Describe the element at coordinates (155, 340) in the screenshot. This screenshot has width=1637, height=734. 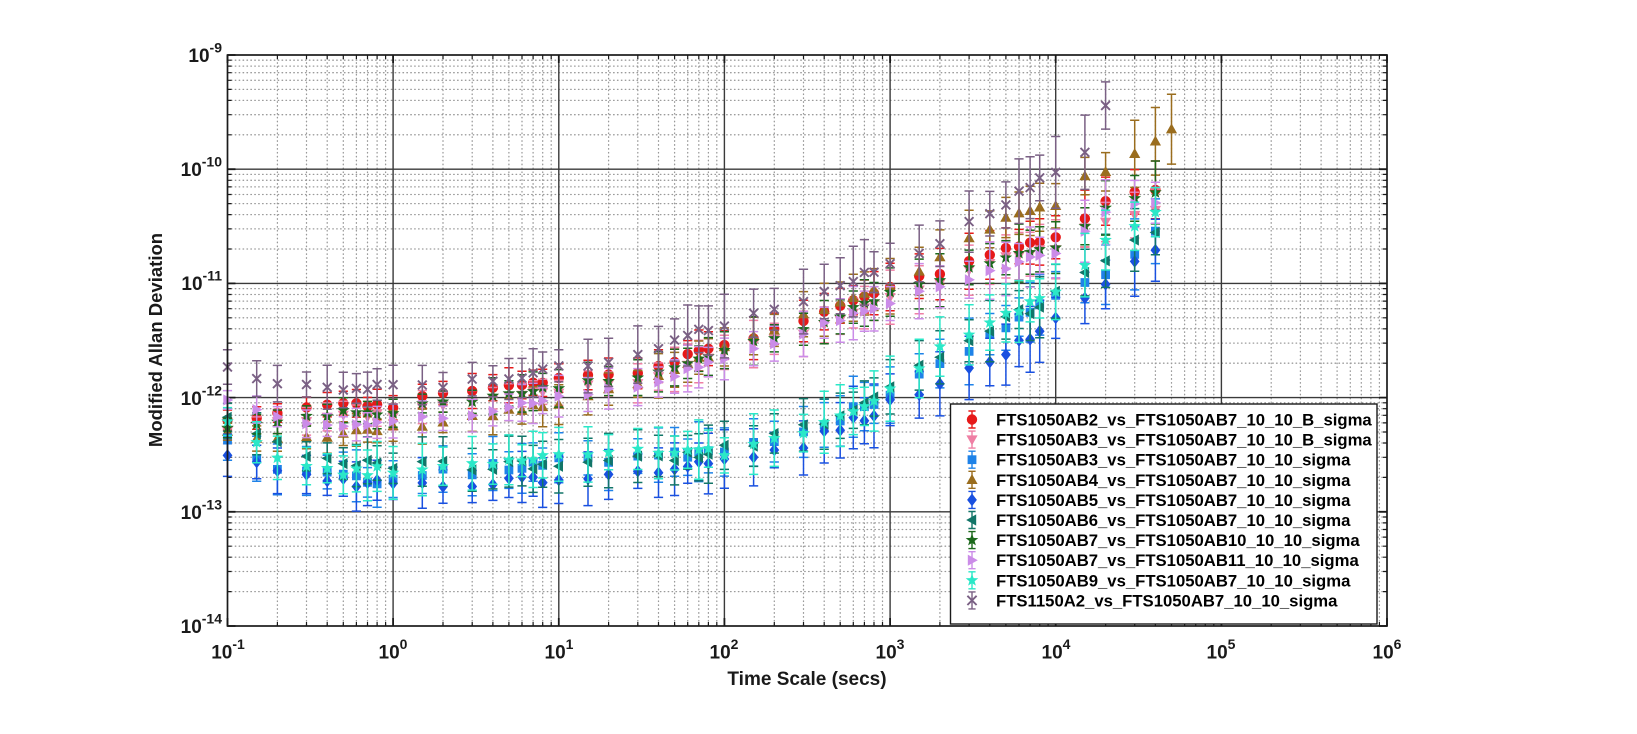
I see `svg-text: Modified Allan Deviation` at that location.